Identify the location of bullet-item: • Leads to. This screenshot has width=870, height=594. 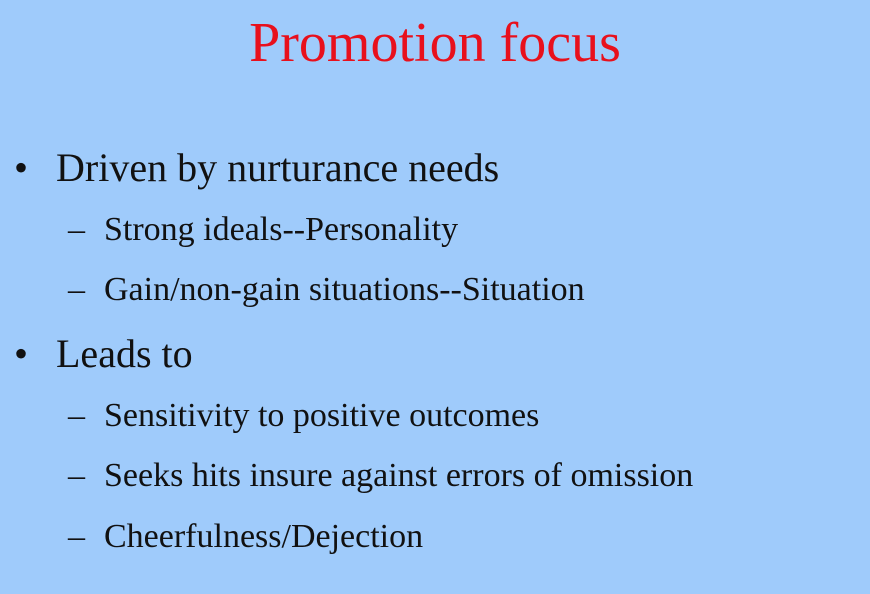
(435, 354).